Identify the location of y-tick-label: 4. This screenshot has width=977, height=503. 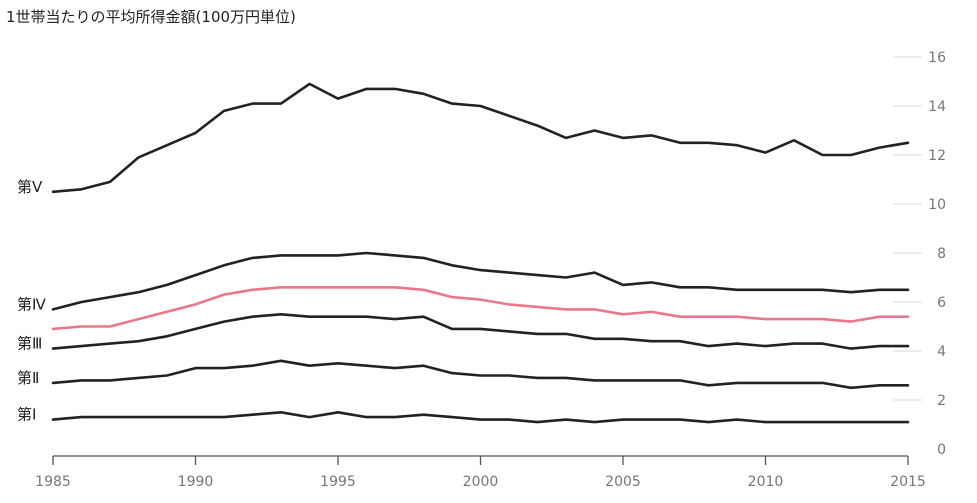
(941, 352).